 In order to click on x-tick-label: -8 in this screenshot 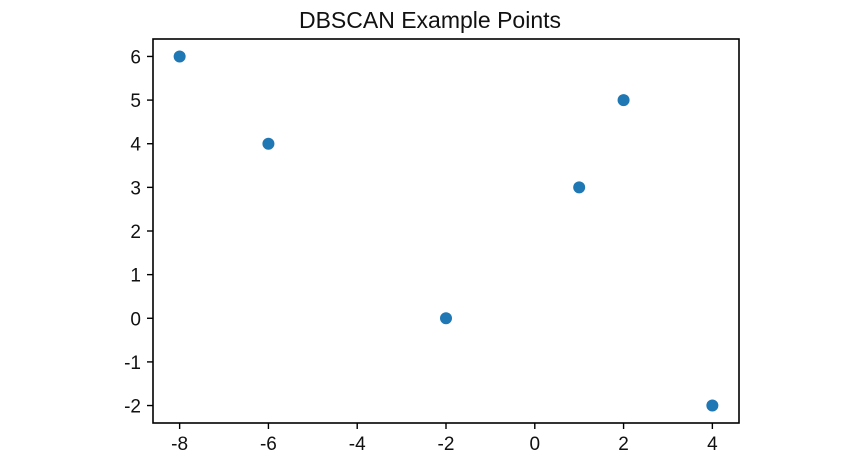, I will do `click(179, 444)`.